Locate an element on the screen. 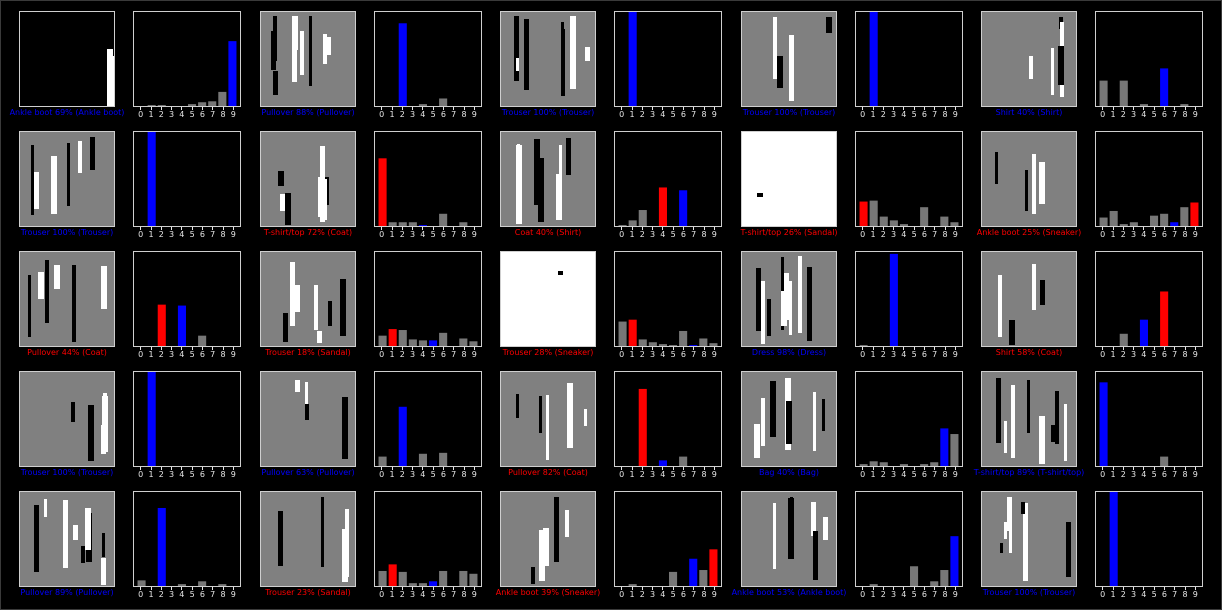 This screenshot has width=1222, height=610. x-tick-label: 2 is located at coordinates (402, 114).